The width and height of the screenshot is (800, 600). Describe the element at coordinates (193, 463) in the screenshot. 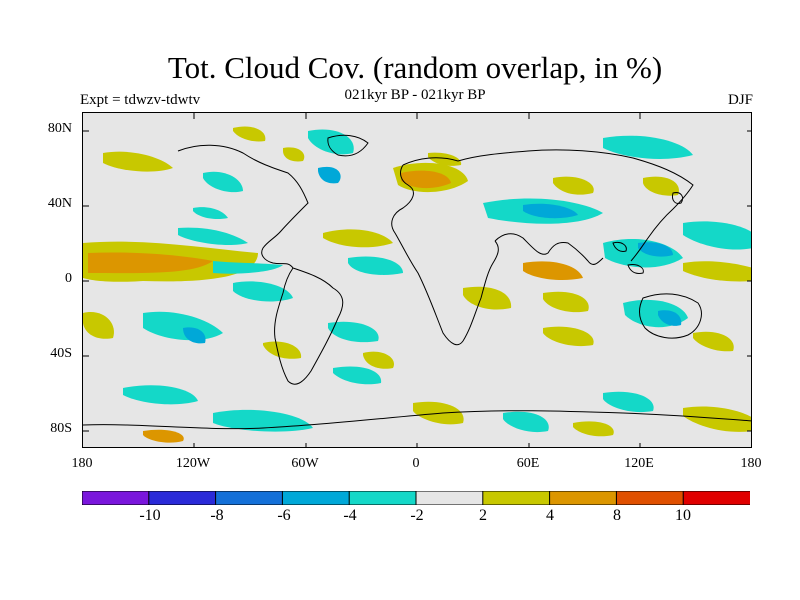

I see `lon-label-120w: 120W` at that location.